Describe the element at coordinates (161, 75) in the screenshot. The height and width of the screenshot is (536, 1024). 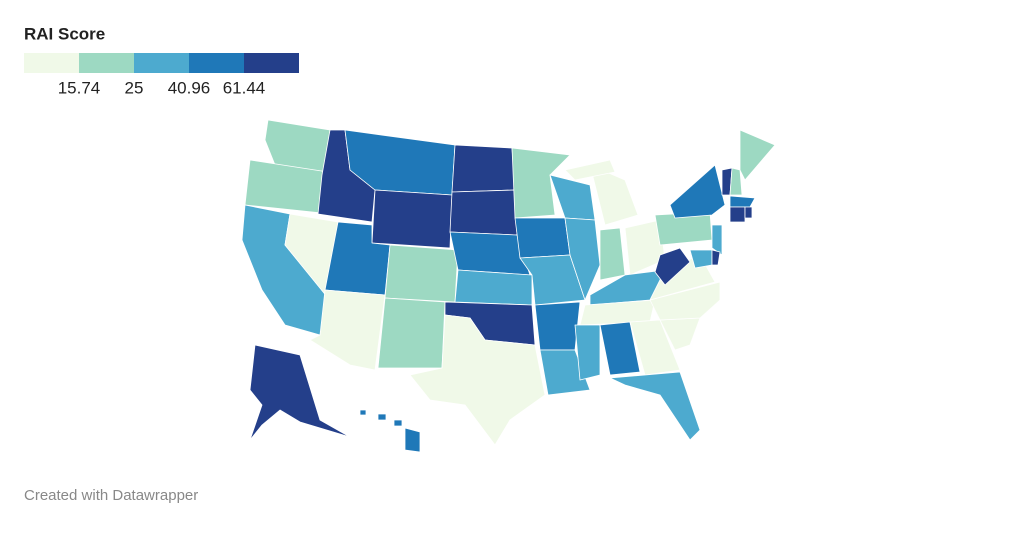
I see `legend: 15.74 25 40.96 61.44` at that location.